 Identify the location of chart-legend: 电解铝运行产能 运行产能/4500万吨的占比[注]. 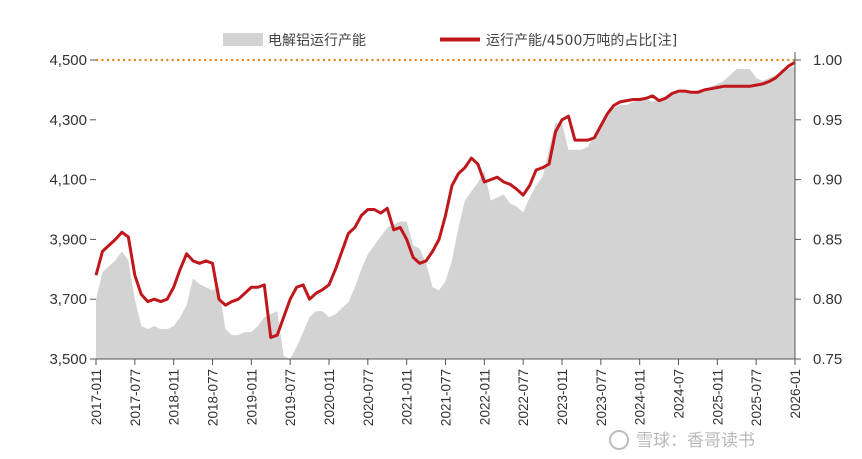
(450, 41).